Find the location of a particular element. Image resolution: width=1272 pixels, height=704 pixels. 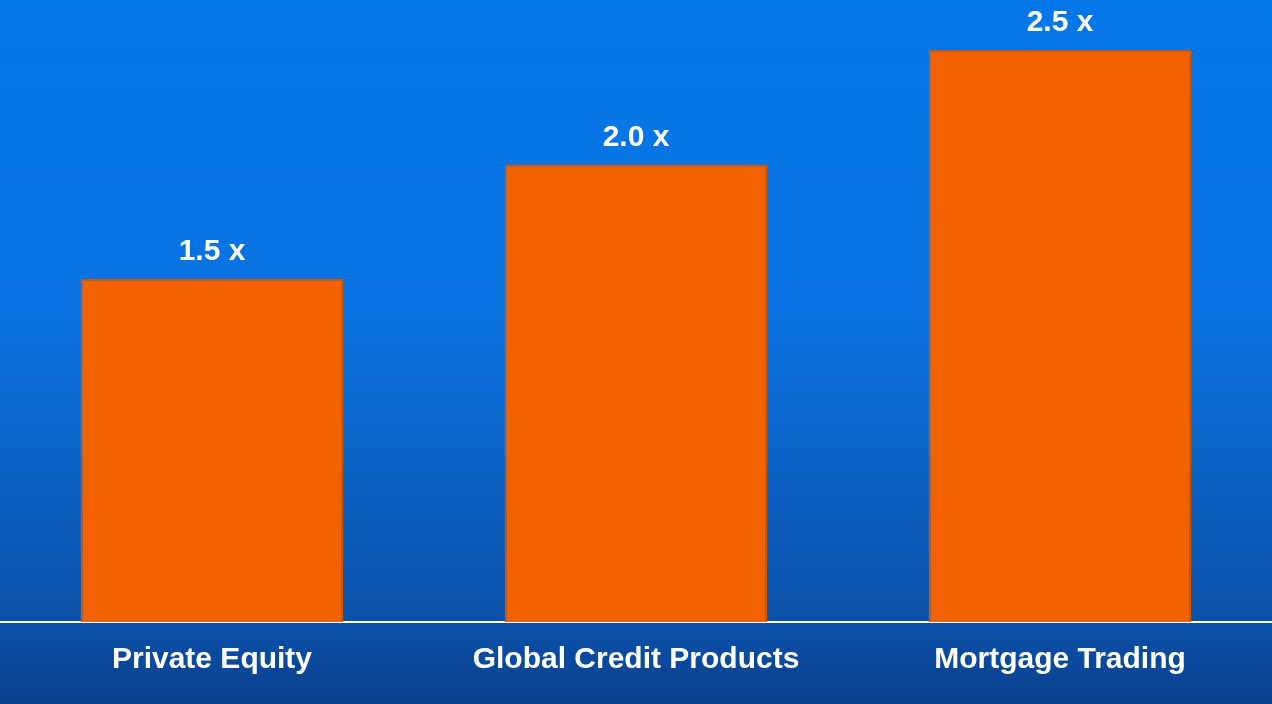

data-label: 2.0 x is located at coordinates (636, 135).